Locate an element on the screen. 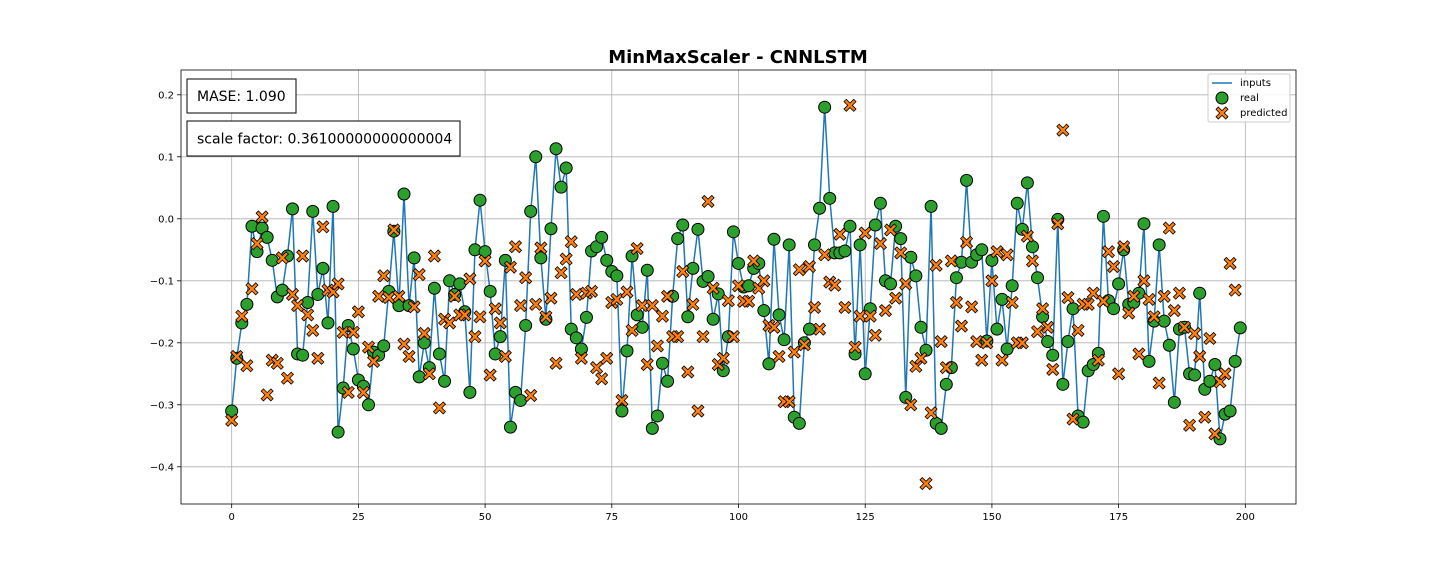  scale-factor-annotation-text: scale factor: 0.36100000000000004 is located at coordinates (324, 140).